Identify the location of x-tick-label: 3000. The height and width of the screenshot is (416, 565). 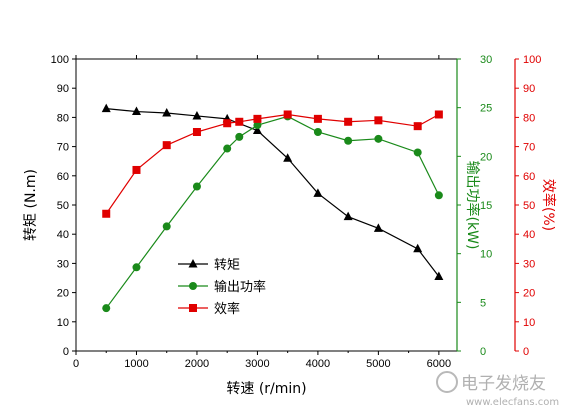
(257, 364).